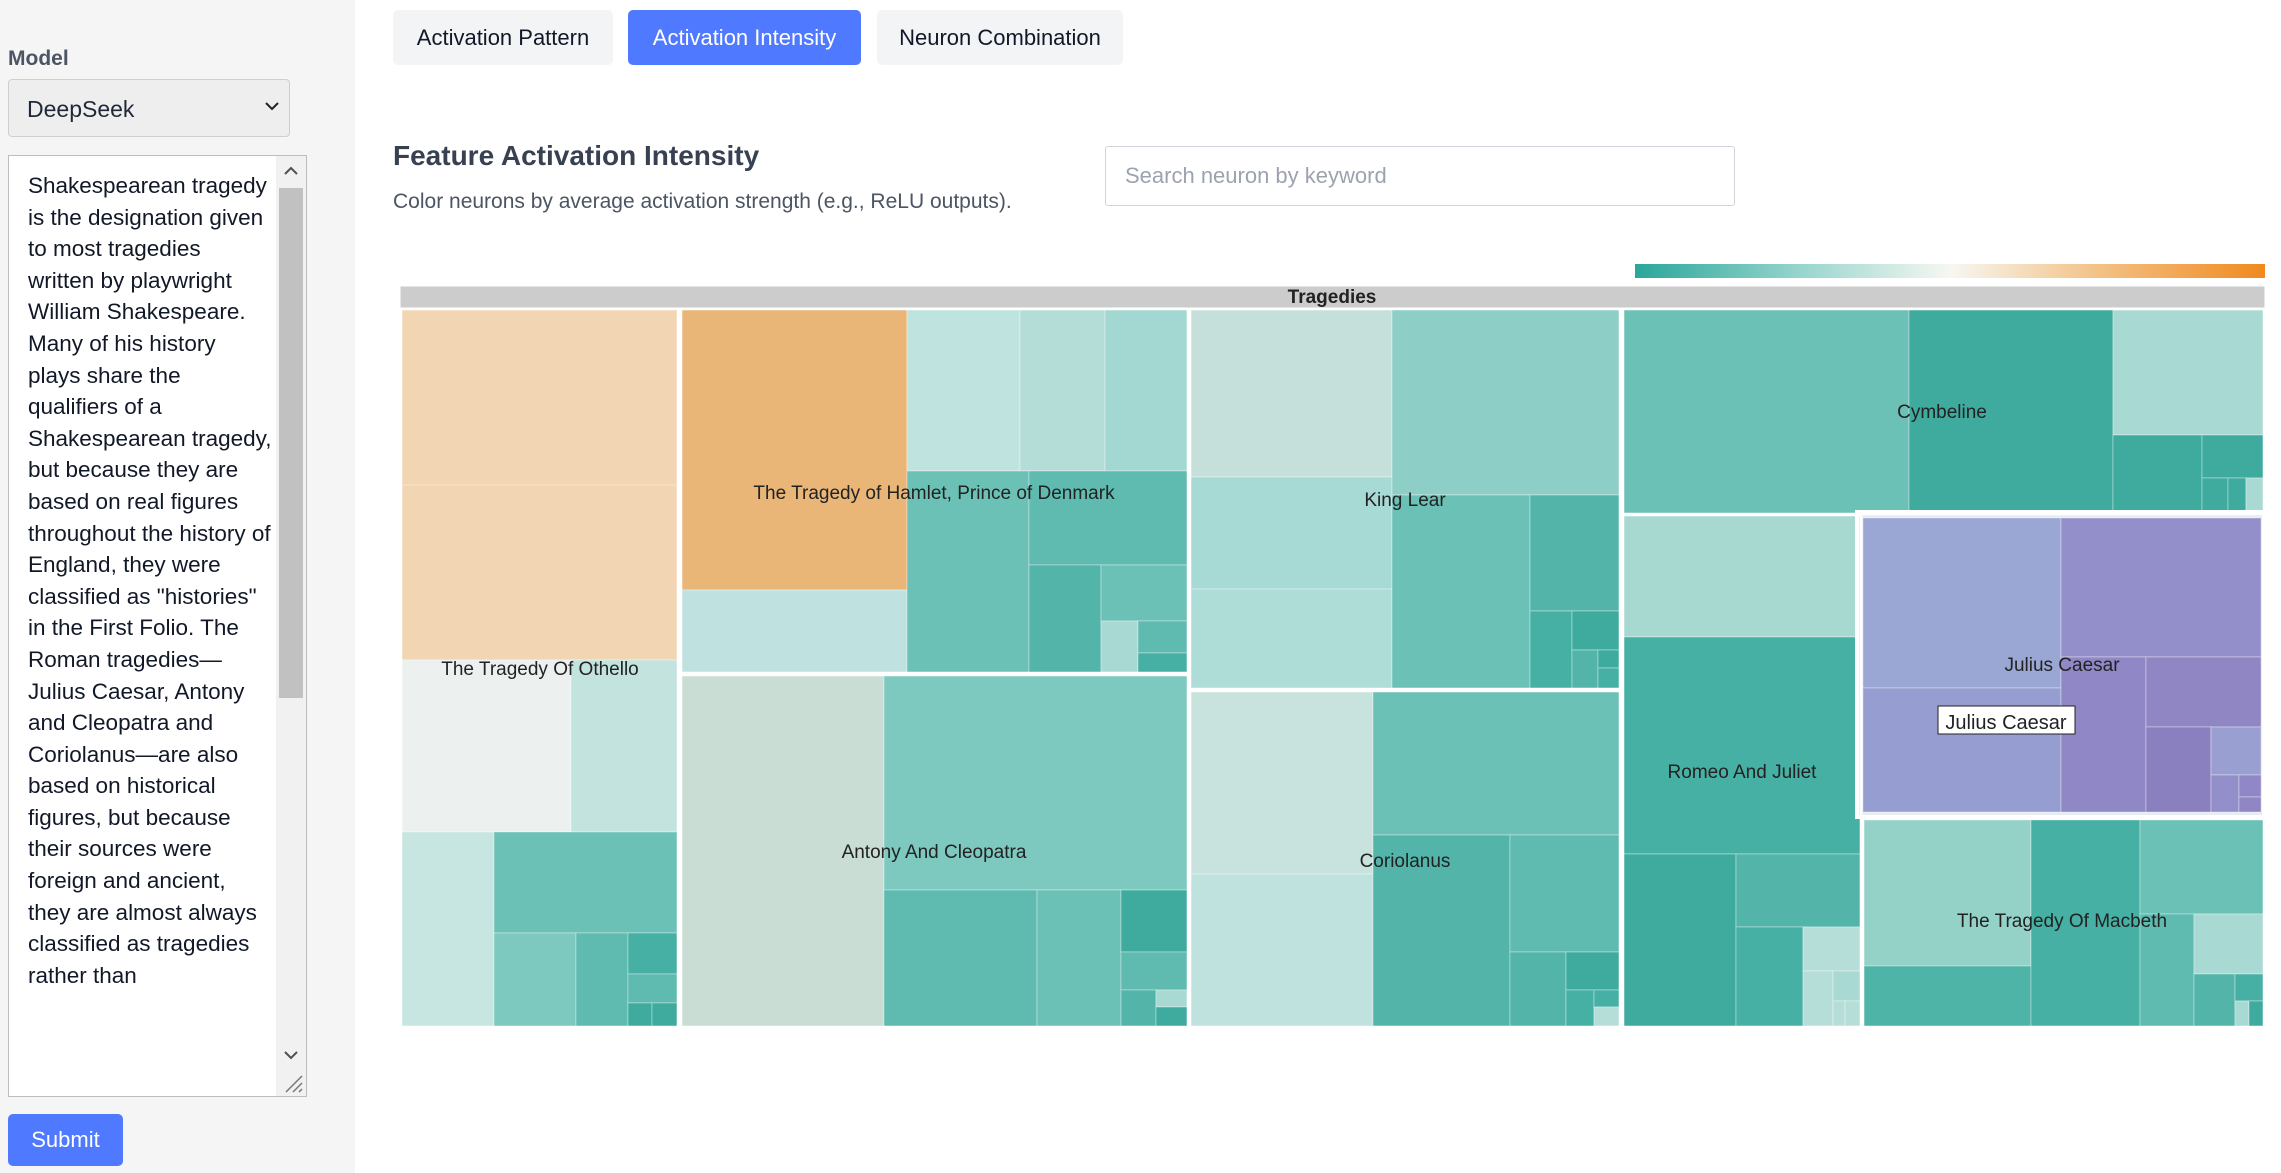  What do you see at coordinates (149, 108) in the screenshot?
I see `model-select: DeepSeek` at bounding box center [149, 108].